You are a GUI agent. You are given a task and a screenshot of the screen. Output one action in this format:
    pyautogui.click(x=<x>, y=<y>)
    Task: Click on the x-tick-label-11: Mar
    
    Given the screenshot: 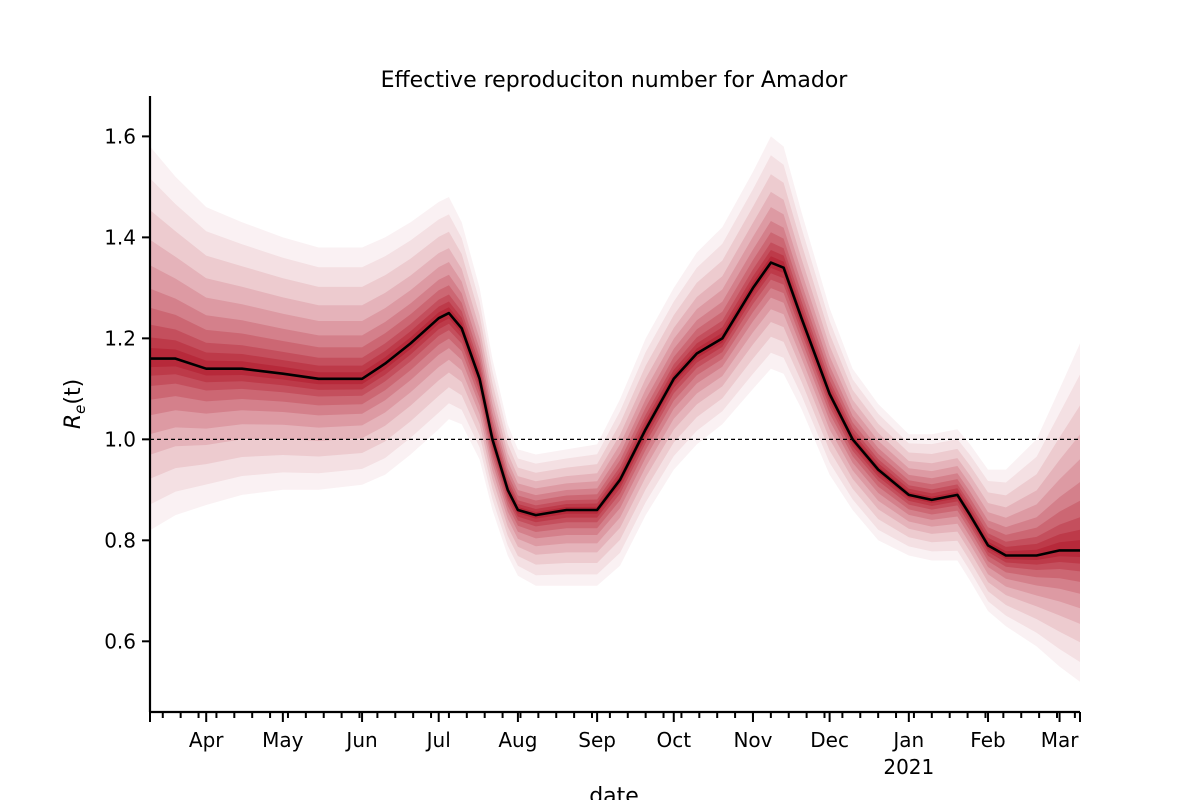 What is the action you would take?
    pyautogui.click(x=1060, y=740)
    